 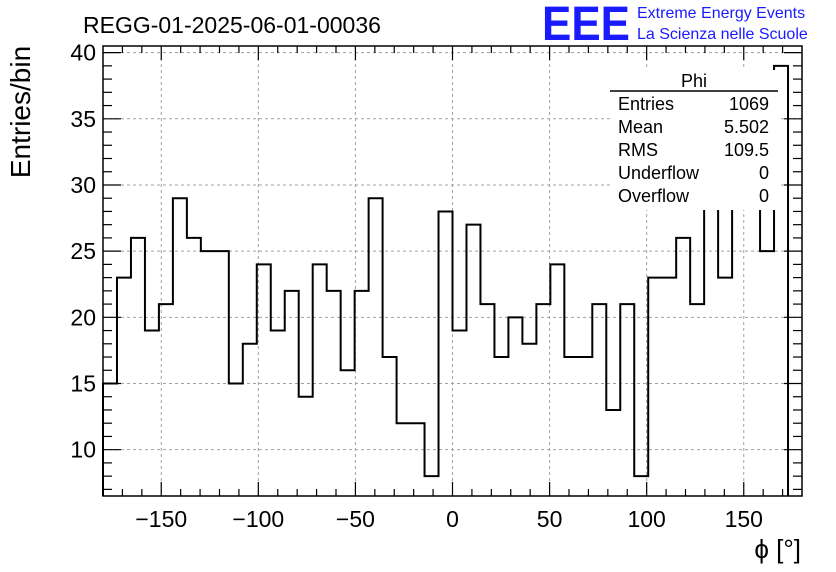 What do you see at coordinates (83, 384) in the screenshot?
I see `y-tick-label: 15` at bounding box center [83, 384].